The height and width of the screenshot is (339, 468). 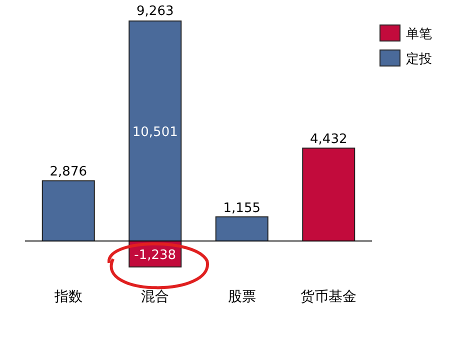 I want to click on total: 9,263, so click(x=155, y=11).